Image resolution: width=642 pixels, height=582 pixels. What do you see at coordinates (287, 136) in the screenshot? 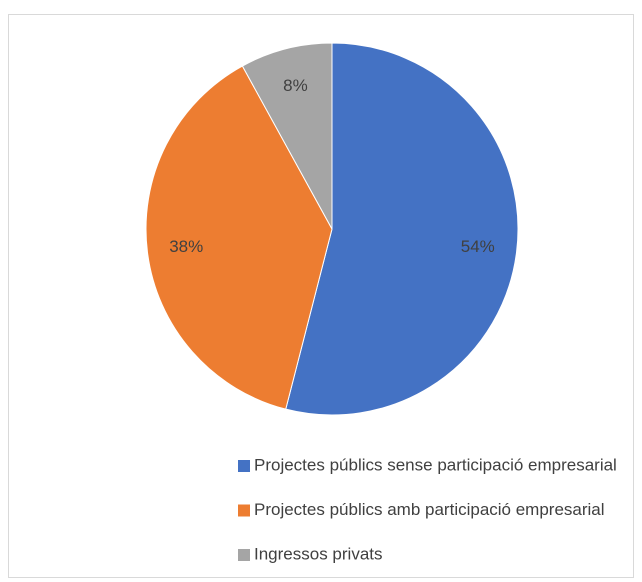
I see `pie-slice` at bounding box center [287, 136].